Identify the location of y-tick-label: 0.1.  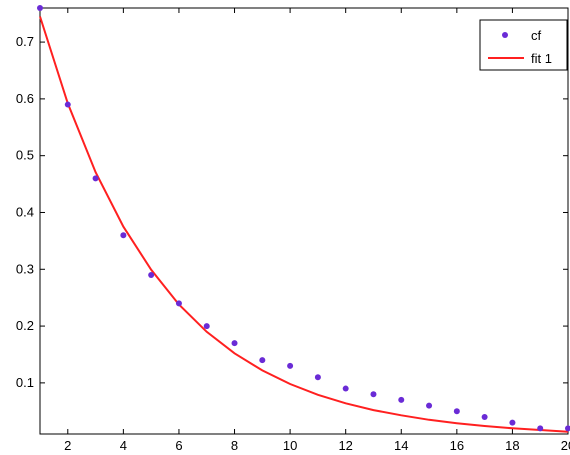
(25, 382).